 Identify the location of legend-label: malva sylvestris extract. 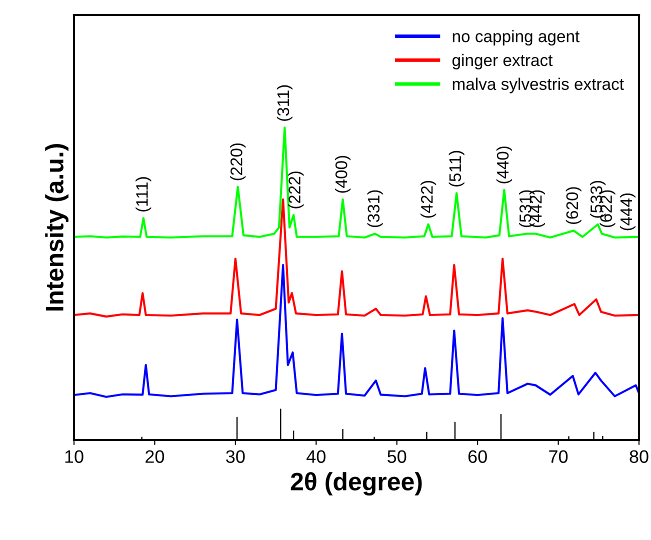
(538, 86).